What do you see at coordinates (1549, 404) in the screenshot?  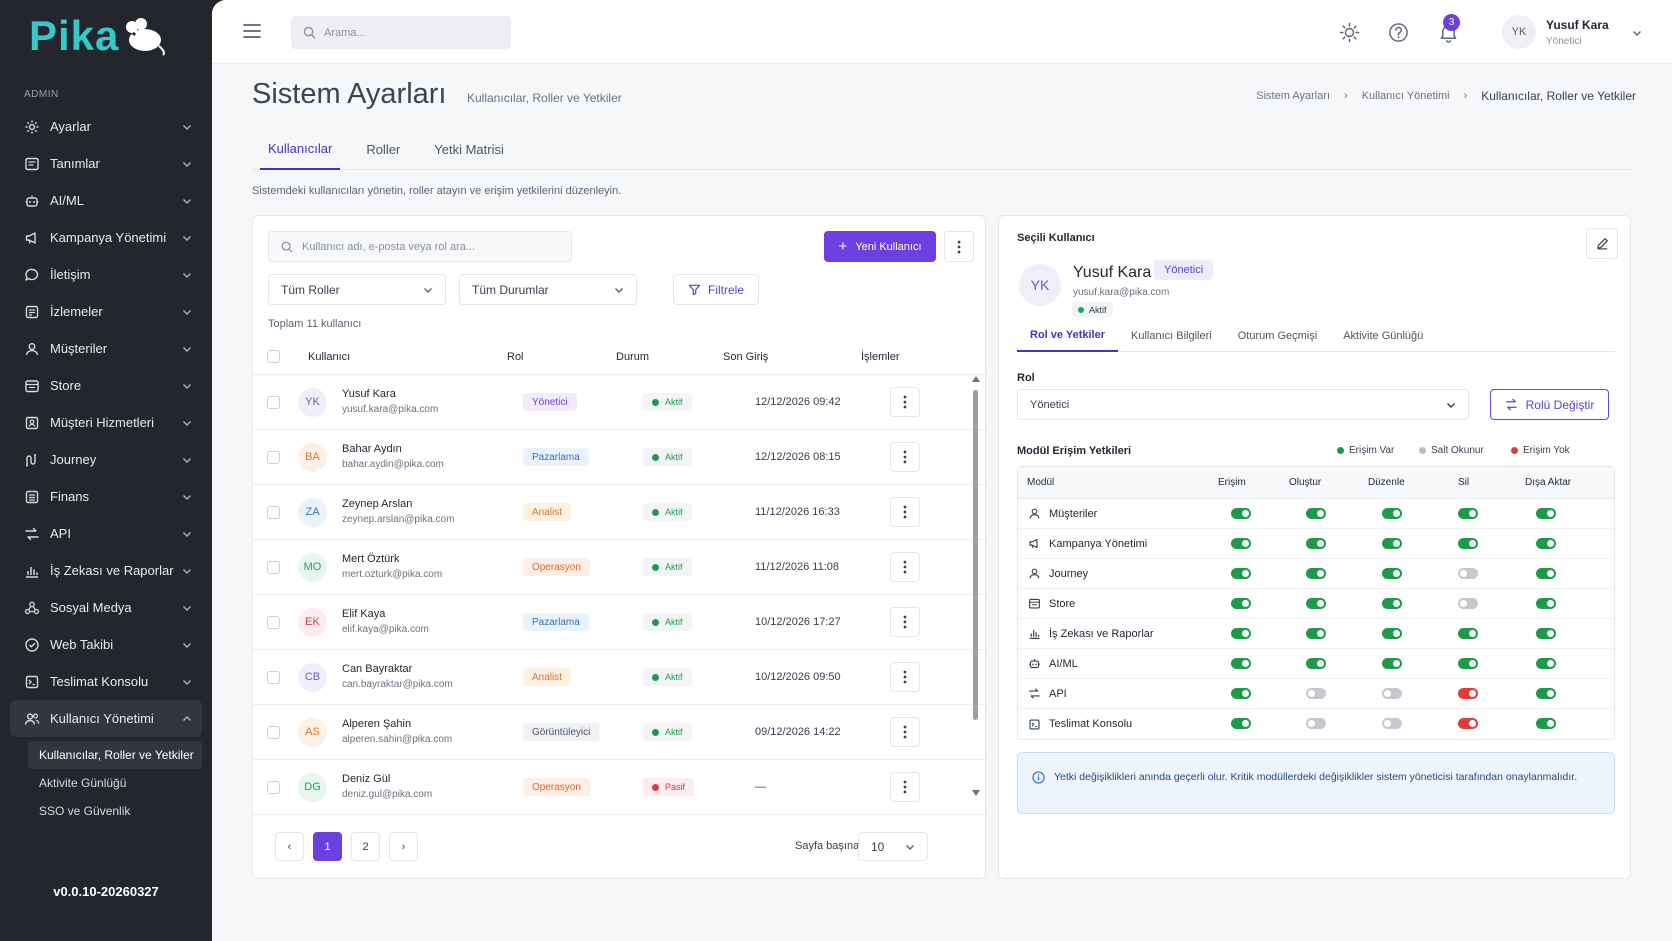 I see `change-role-button: Rolü Değiştir` at bounding box center [1549, 404].